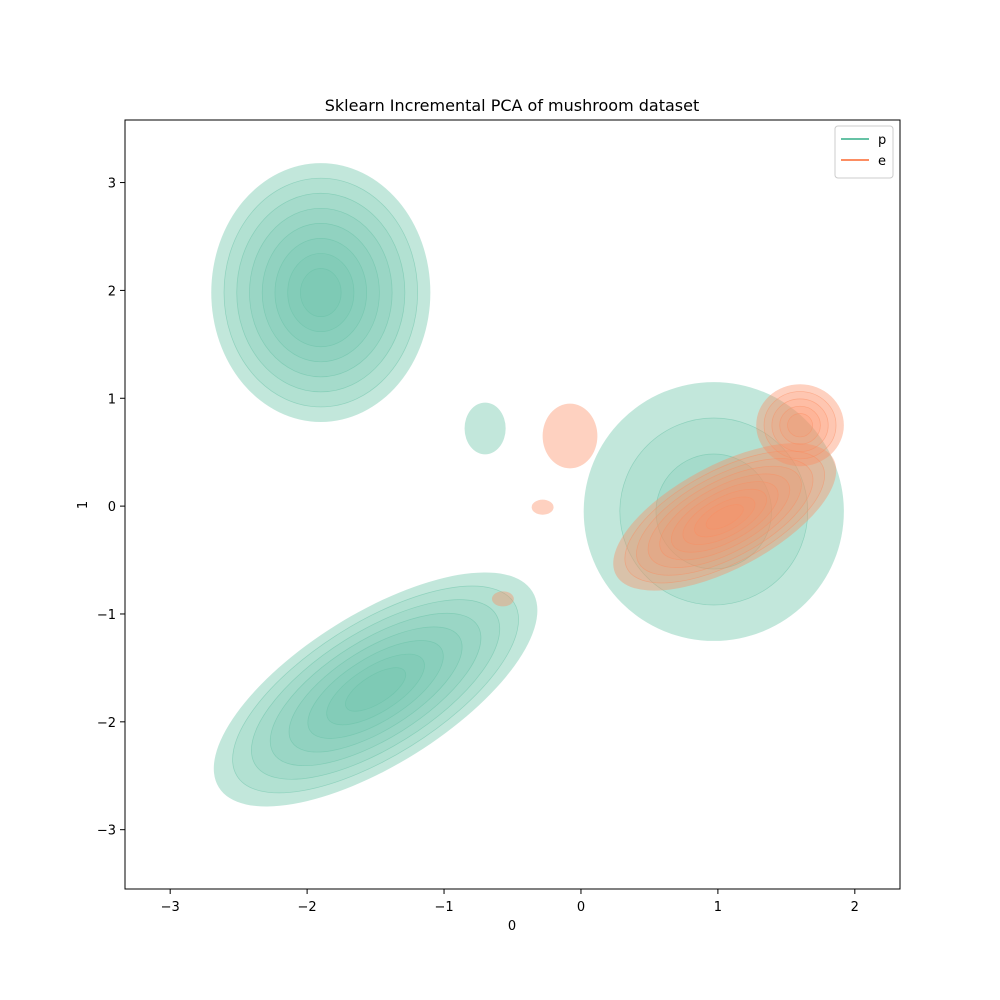 Image resolution: width=1000 pixels, height=1000 pixels. I want to click on y-axis-ticks: 3 2 1 0 −1 −2 −3, so click(111, 508).